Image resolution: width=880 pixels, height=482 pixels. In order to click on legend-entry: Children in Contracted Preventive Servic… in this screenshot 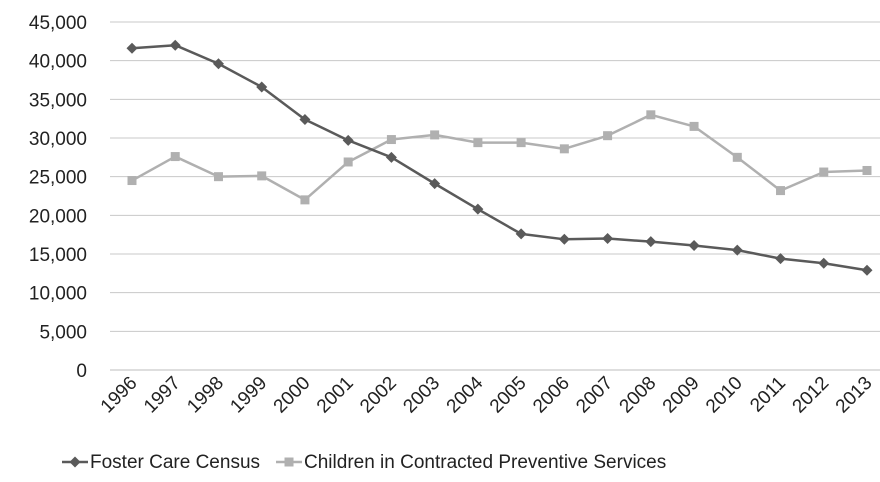, I will do `click(471, 462)`.